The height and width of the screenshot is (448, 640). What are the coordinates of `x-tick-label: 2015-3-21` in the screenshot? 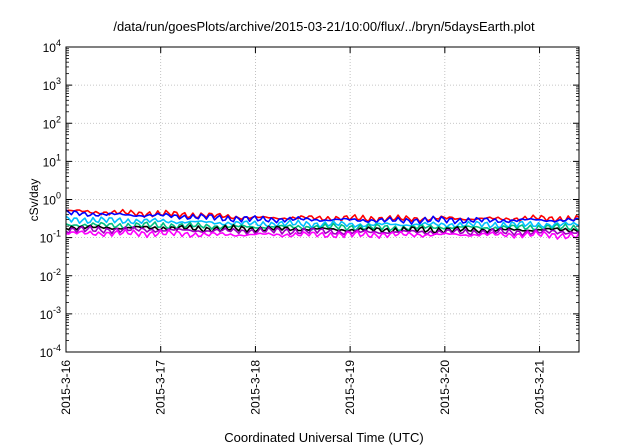 It's located at (540, 387).